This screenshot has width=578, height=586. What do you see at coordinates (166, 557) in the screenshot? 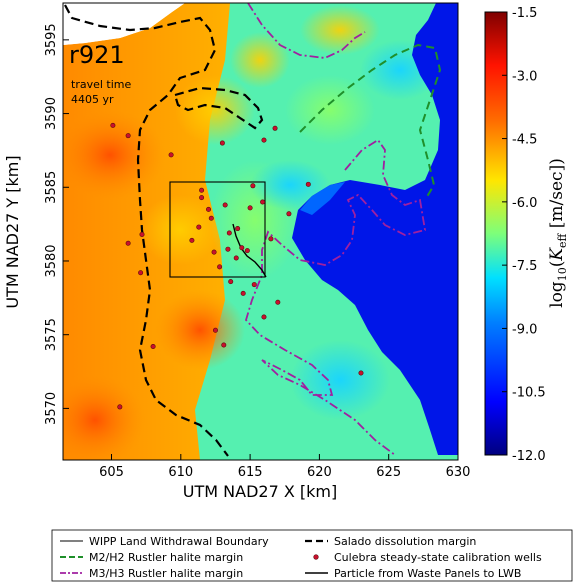
I see `legend-label-m2h2-margin: M2/H2 Rustler halite margin` at bounding box center [166, 557].